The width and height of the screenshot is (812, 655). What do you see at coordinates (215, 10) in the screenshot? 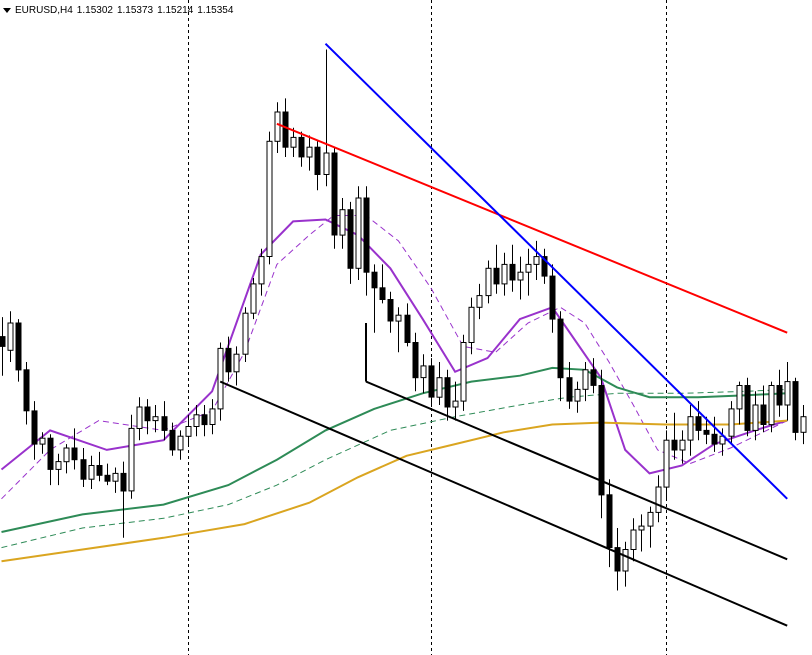
I see `ohlc-close: 1.15354` at bounding box center [215, 10].